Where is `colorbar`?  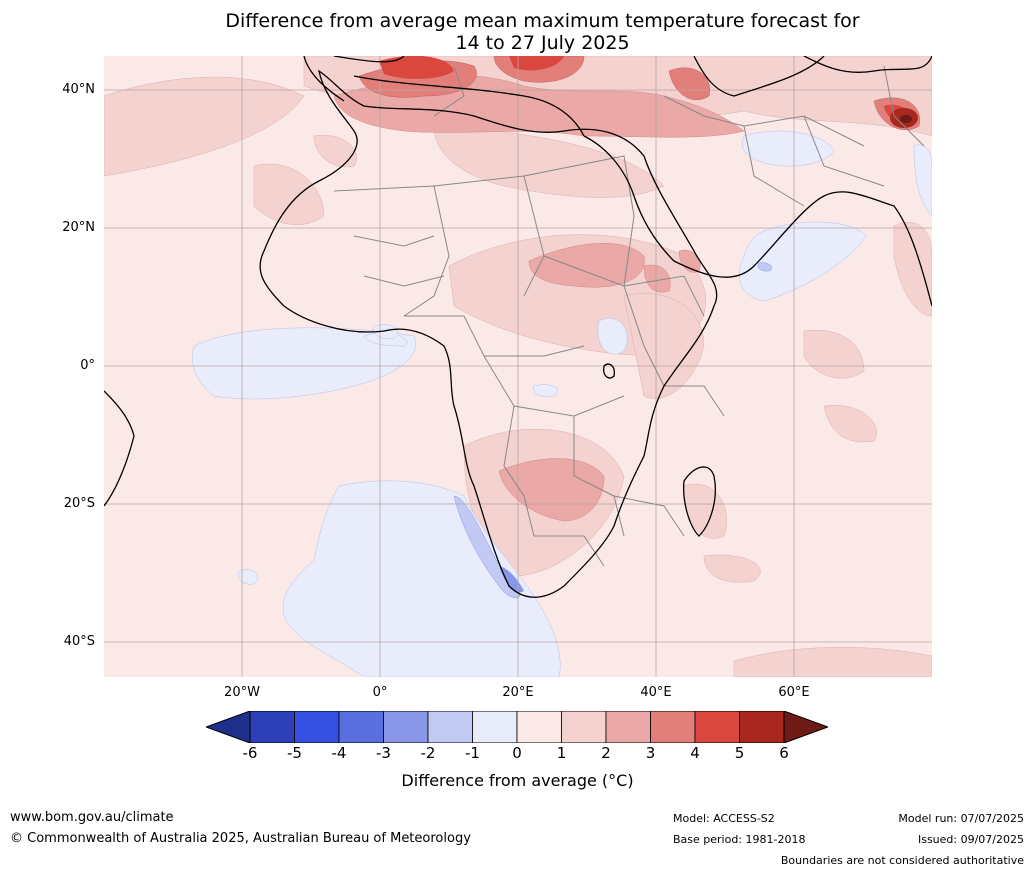
colorbar is located at coordinates (517, 727).